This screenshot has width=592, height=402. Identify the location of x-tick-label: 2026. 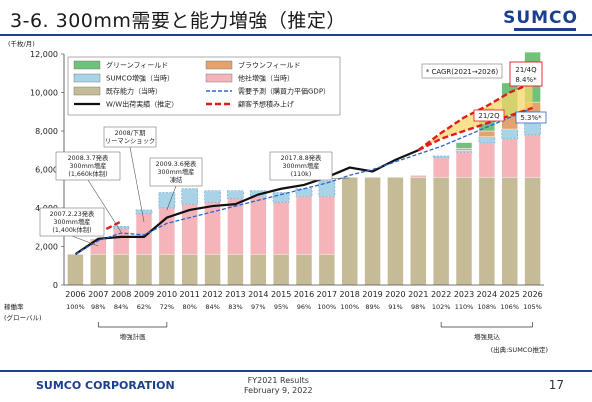
(532, 294).